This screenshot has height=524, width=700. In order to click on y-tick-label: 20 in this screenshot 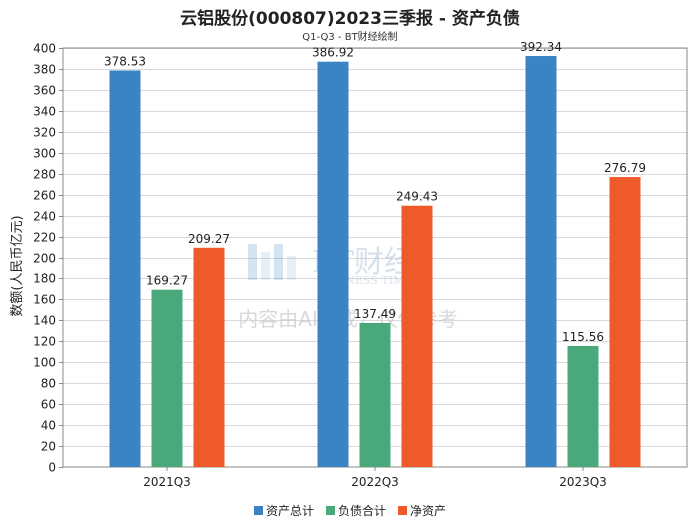, I will do `click(48, 447)`.